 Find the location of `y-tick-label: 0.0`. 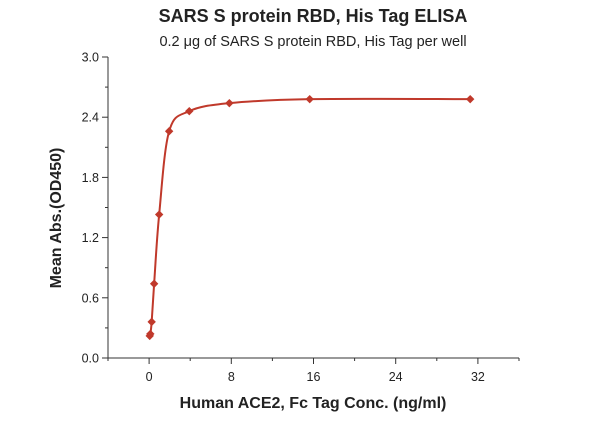

y-tick-label: 0.0 is located at coordinates (90, 359).